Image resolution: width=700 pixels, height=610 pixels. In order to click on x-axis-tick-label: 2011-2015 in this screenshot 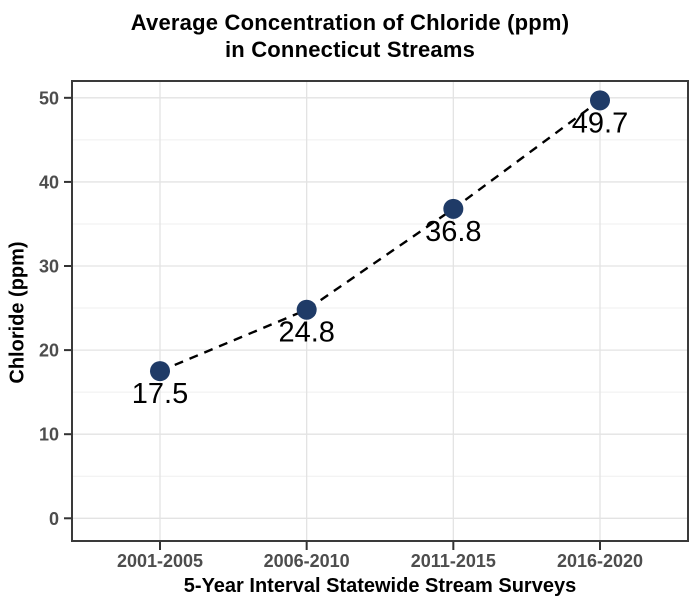, I will do `click(453, 561)`.